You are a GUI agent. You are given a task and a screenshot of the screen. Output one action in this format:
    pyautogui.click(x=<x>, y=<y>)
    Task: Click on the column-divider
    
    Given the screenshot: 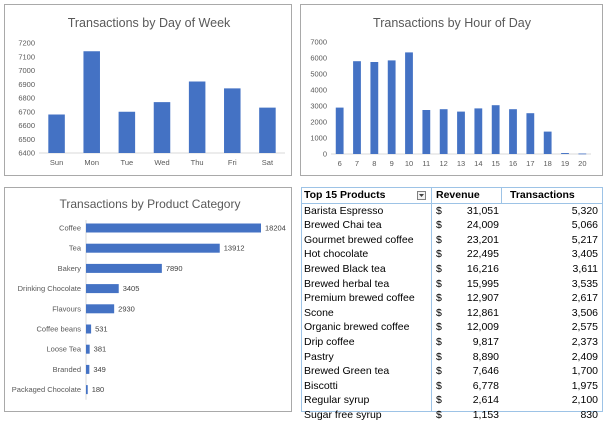 What is the action you would take?
    pyautogui.click(x=431, y=299)
    